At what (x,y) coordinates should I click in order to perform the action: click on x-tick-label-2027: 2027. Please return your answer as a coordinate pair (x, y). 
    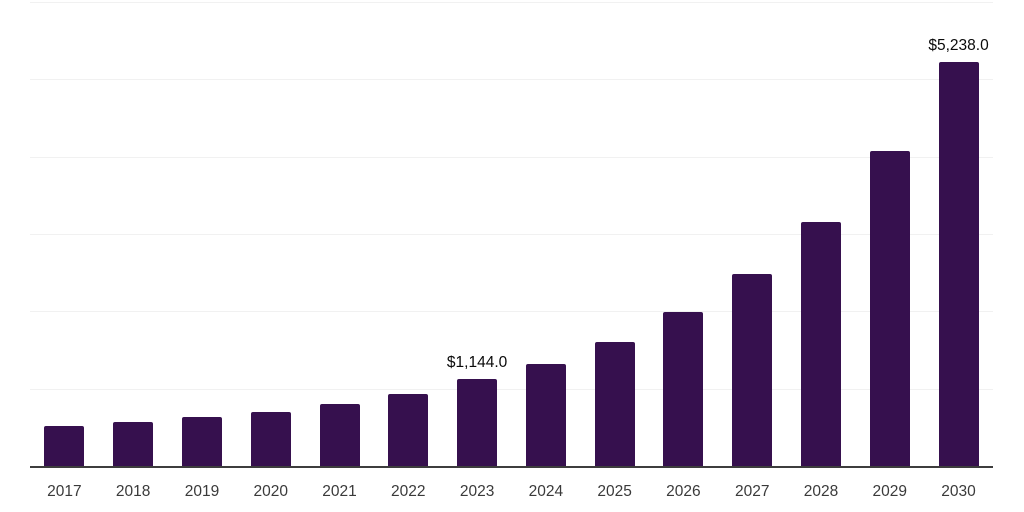
    Looking at the image, I should click on (752, 491).